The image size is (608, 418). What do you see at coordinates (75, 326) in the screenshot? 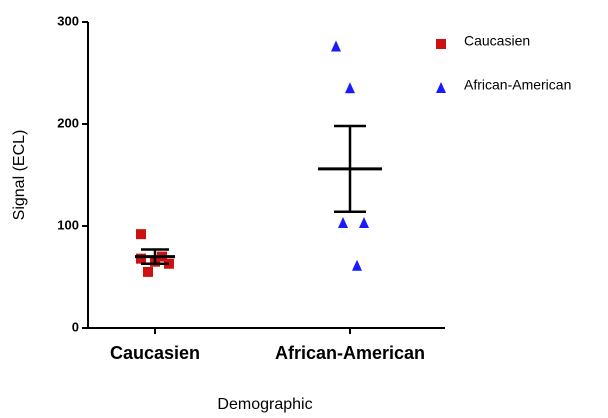
I see `y-tick-label: 0` at bounding box center [75, 326].